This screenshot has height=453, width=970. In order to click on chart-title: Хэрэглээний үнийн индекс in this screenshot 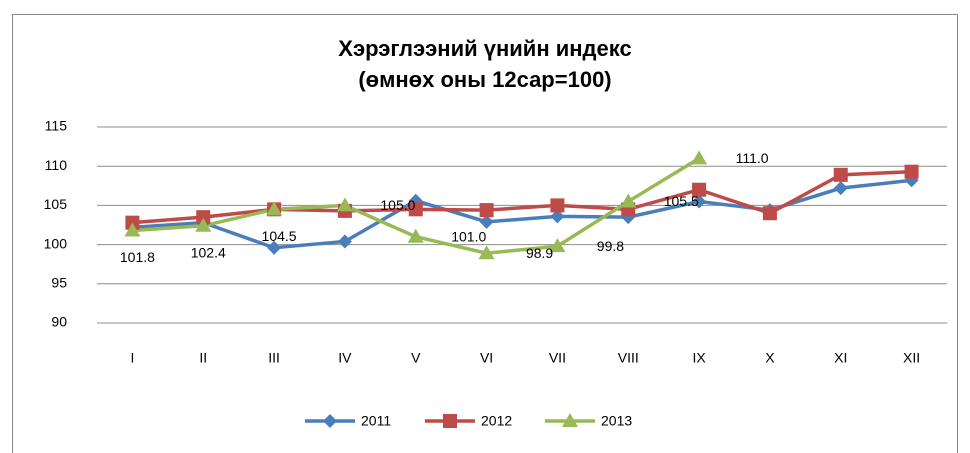, I will do `click(484, 48)`.